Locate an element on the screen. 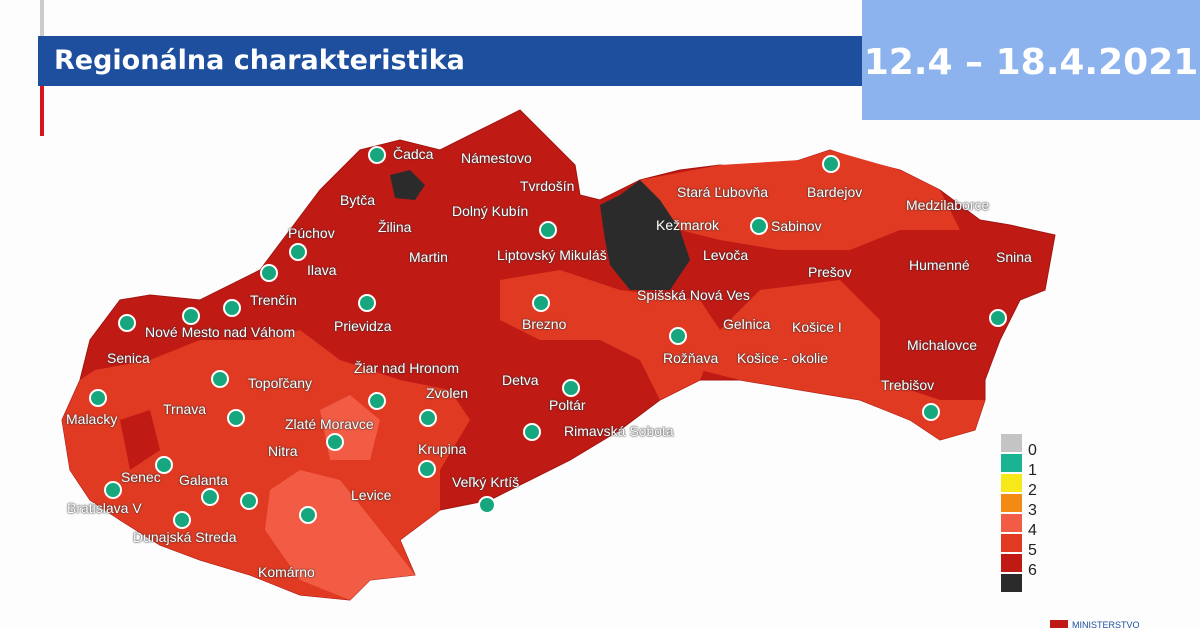 The image size is (1200, 630). label-puchov: Púchov is located at coordinates (311, 233).